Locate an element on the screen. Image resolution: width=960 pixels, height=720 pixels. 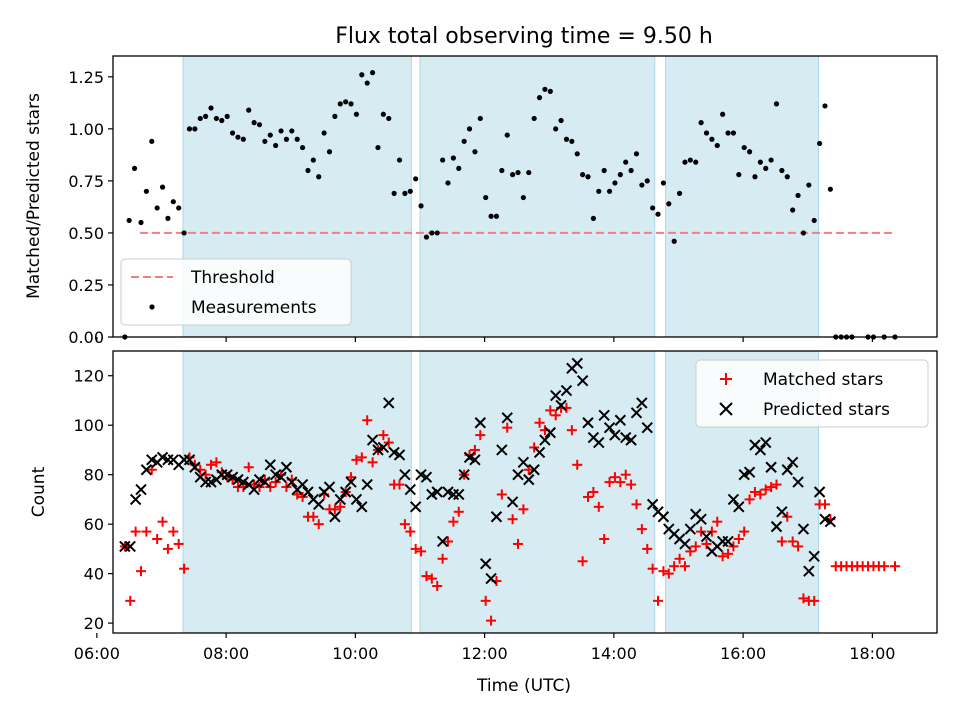
x-tick-label: 08:00 is located at coordinates (226, 653).